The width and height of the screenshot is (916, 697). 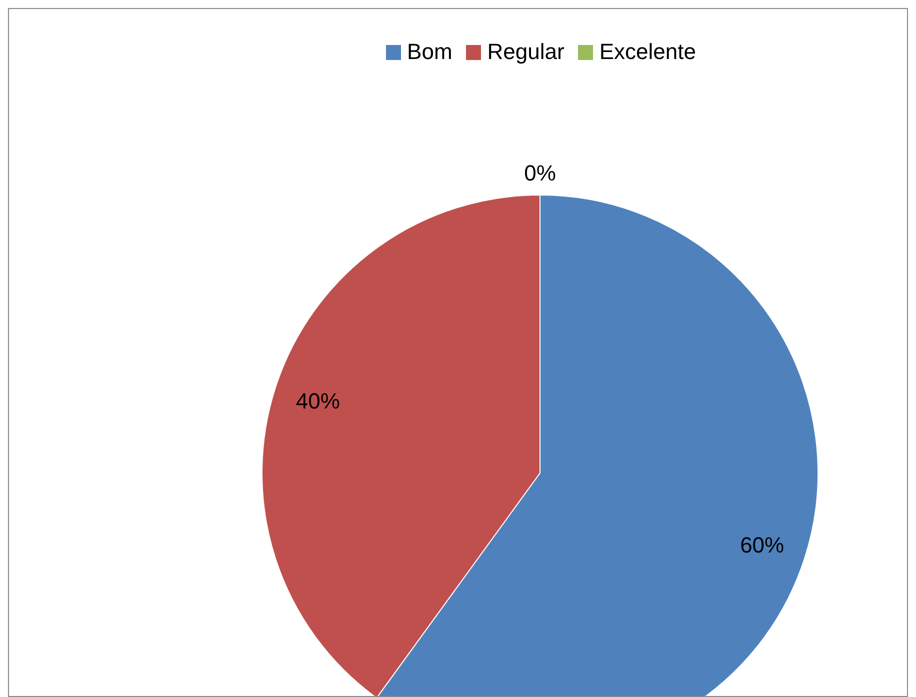 I want to click on legend-label: Regular, so click(x=525, y=52).